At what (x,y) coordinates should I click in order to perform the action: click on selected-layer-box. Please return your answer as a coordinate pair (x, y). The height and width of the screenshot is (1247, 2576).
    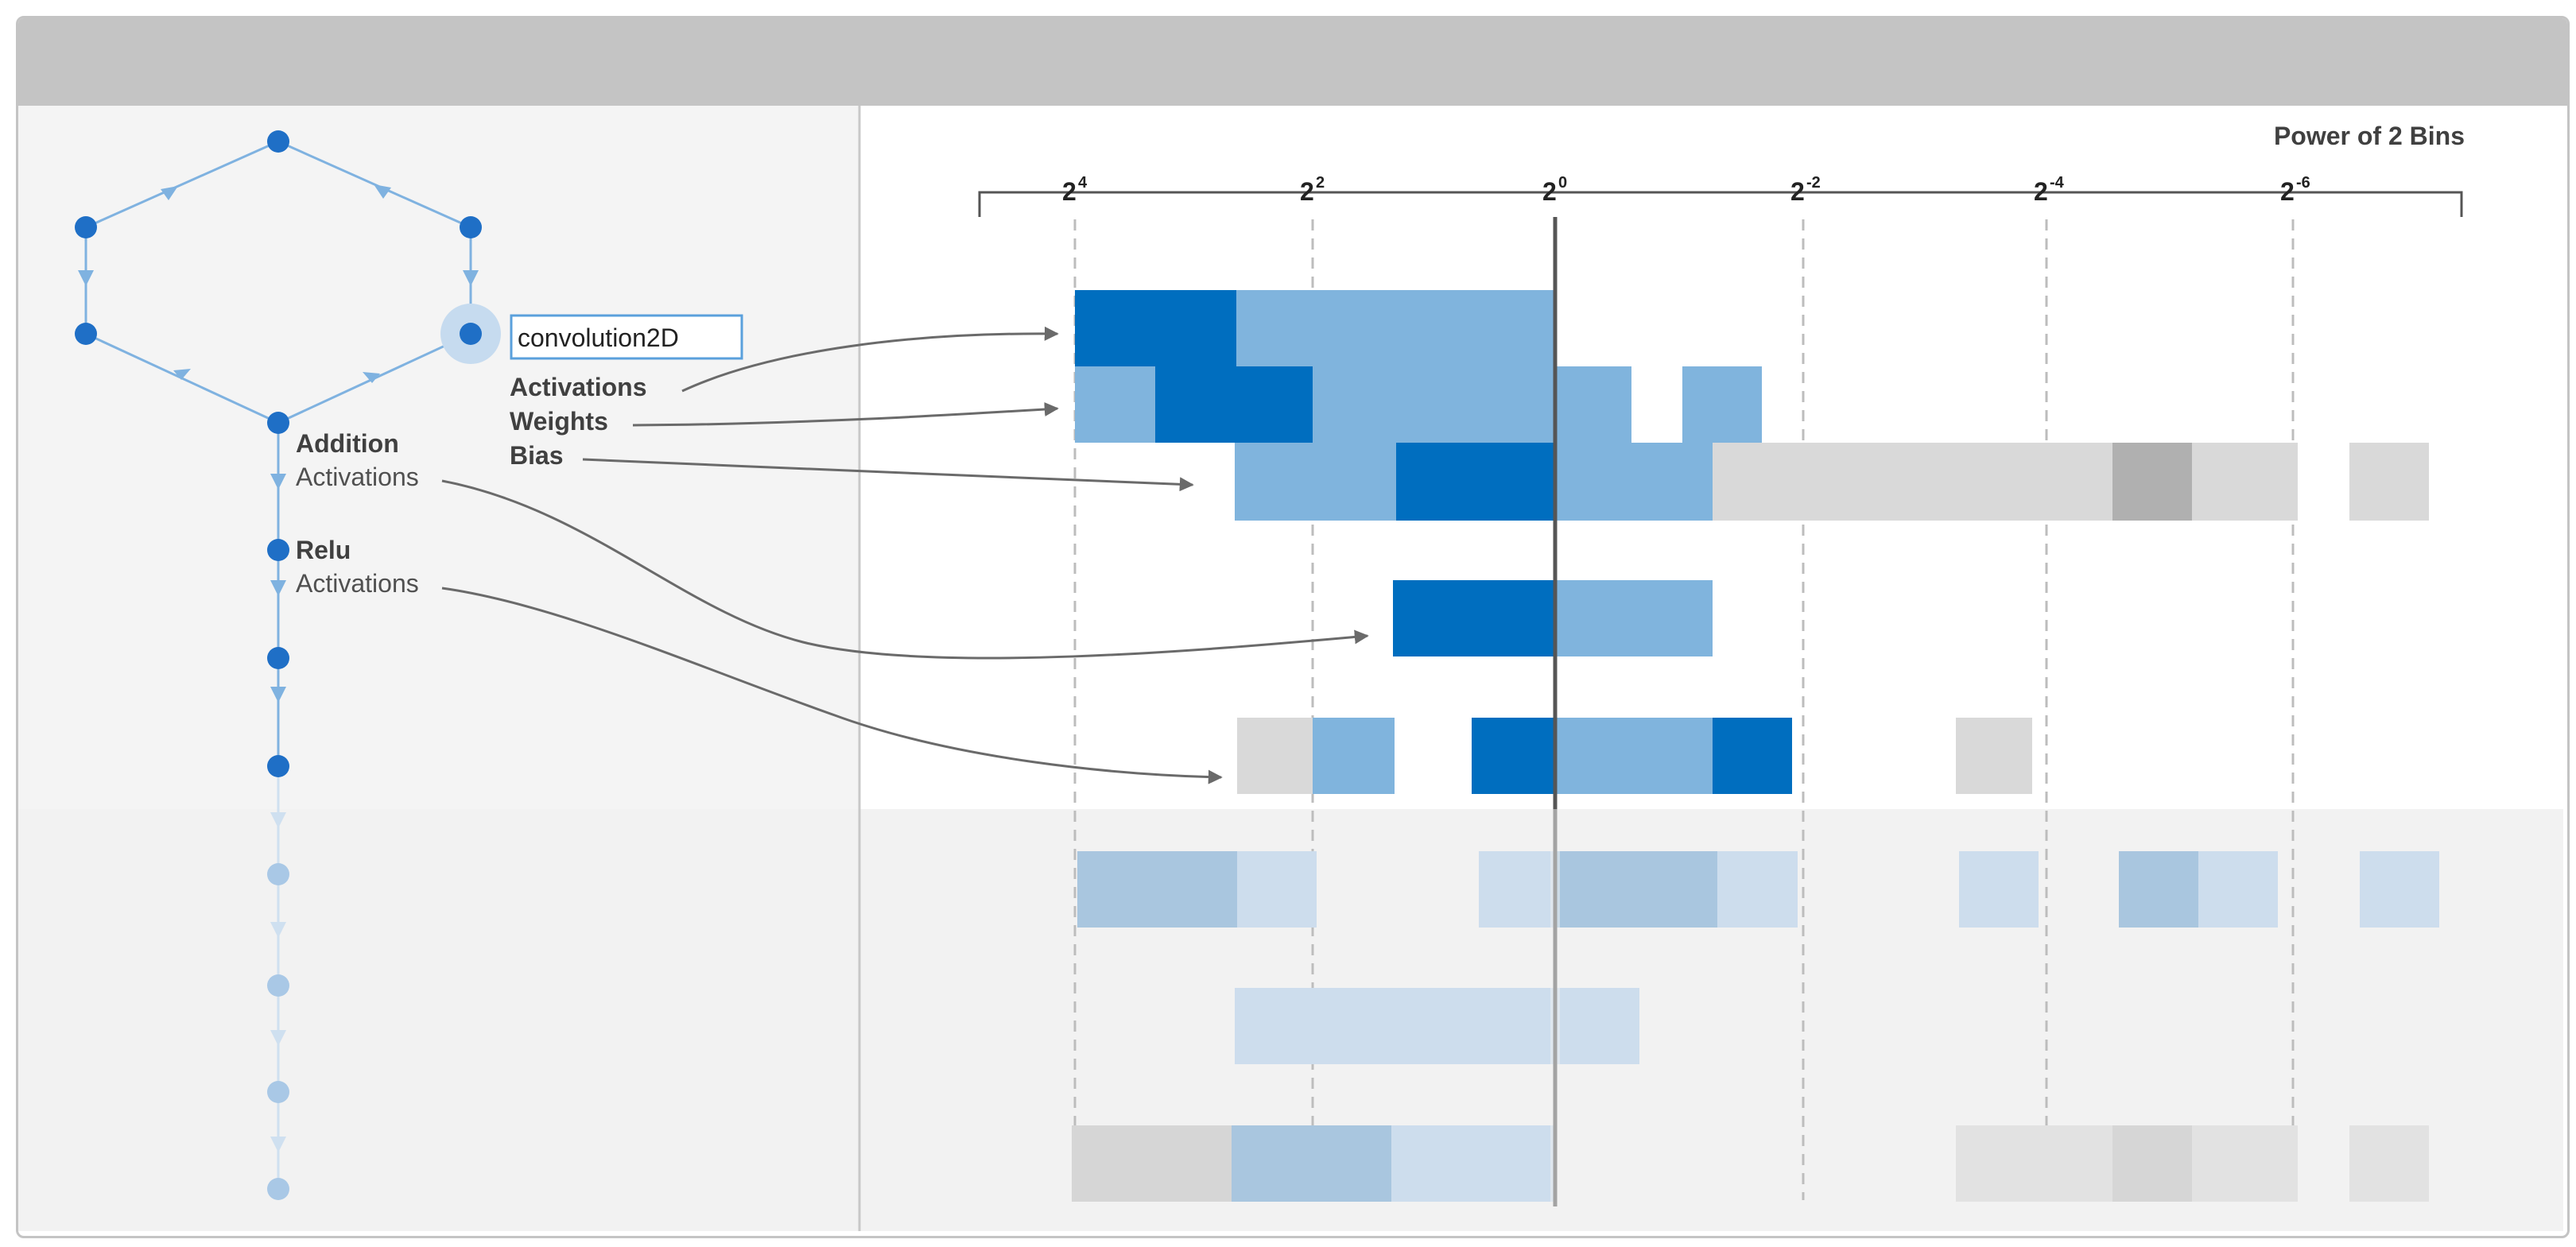
    Looking at the image, I should click on (626, 337).